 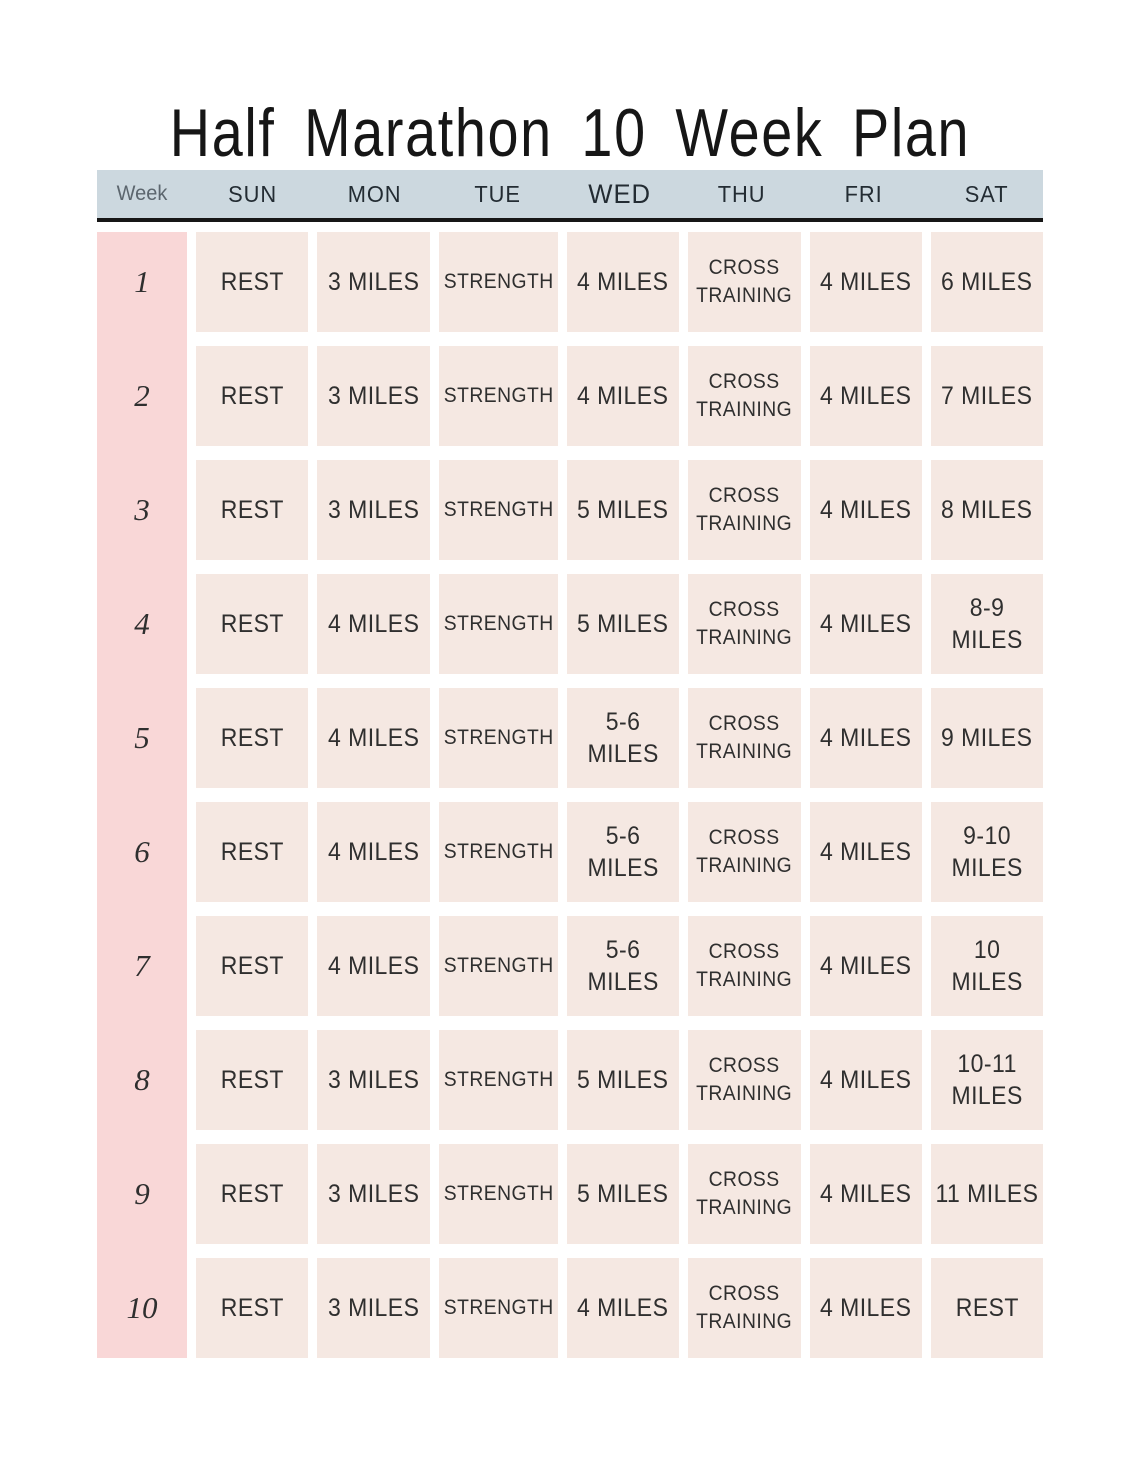 What do you see at coordinates (142, 509) in the screenshot?
I see `week-number: 3` at bounding box center [142, 509].